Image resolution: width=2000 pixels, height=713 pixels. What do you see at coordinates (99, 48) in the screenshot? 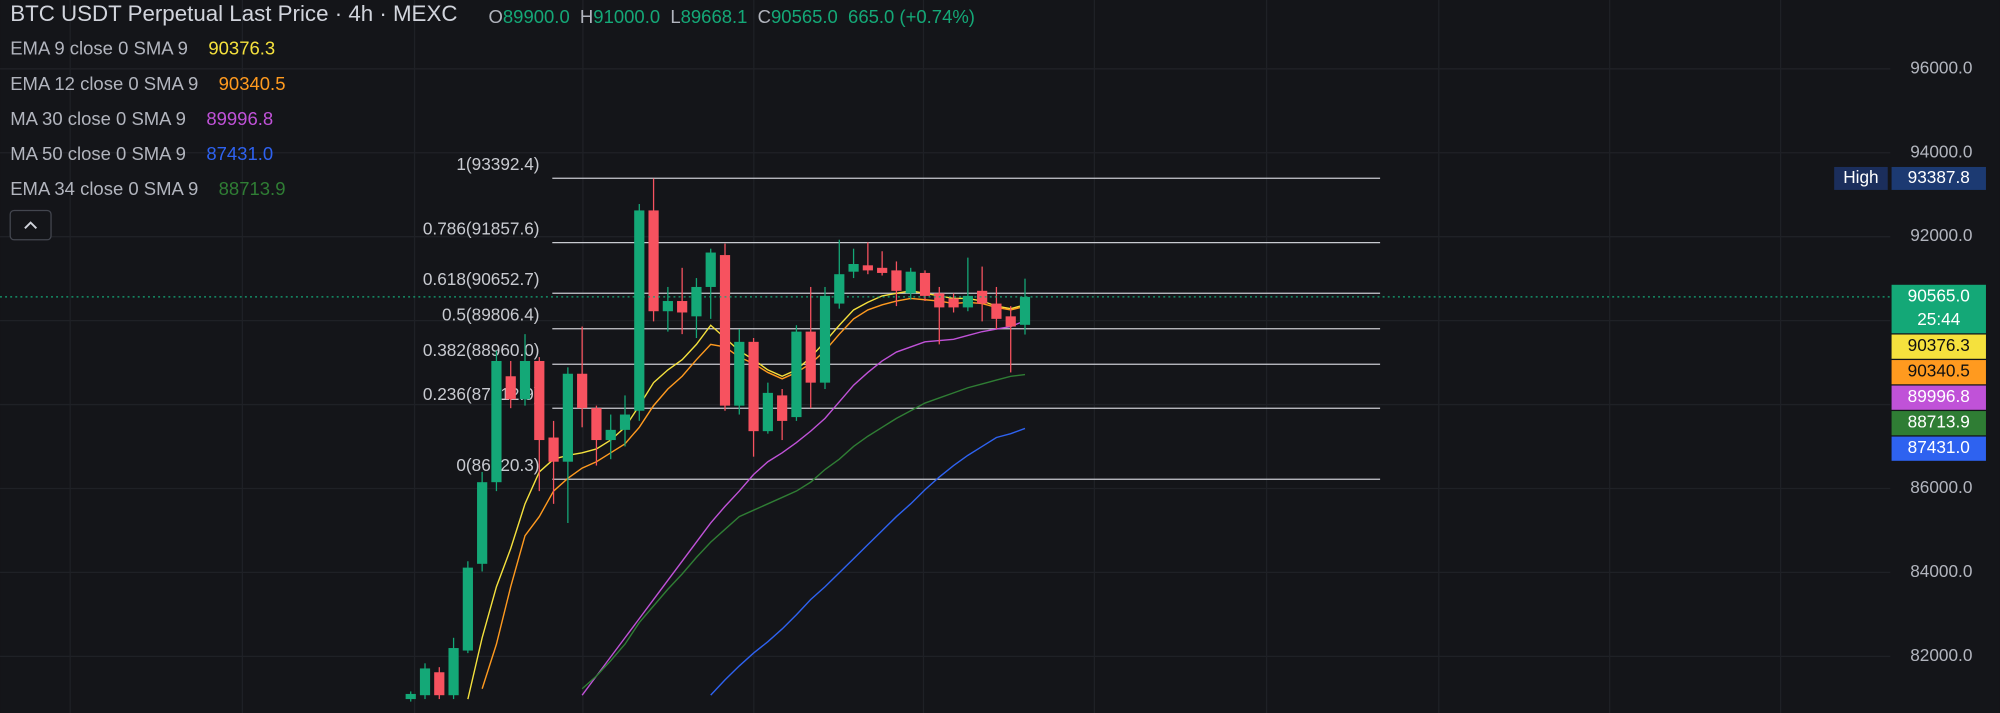
I see `indicator-name: EMA 9 close 0 SMA 9` at bounding box center [99, 48].